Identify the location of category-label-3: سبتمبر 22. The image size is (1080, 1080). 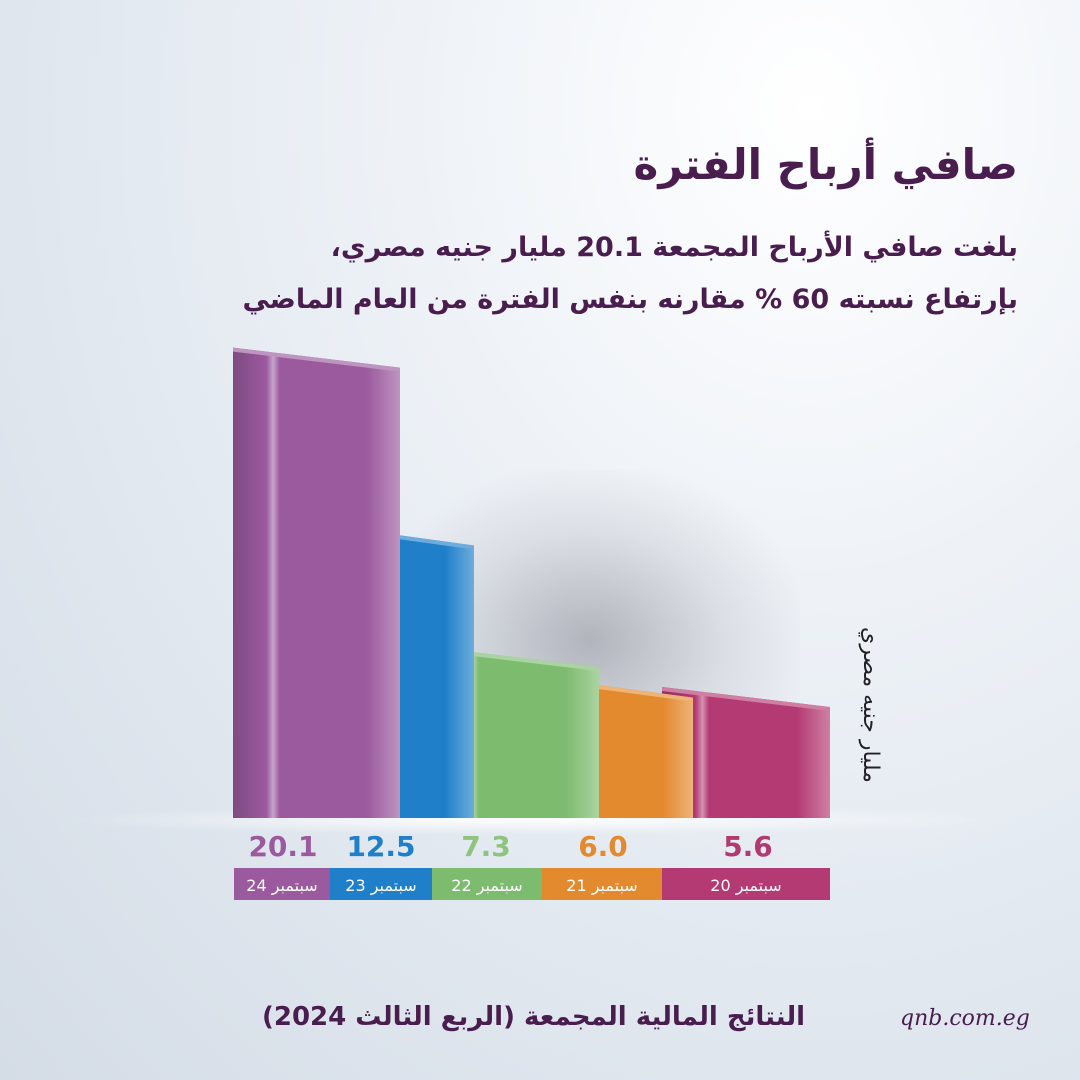
(486, 886).